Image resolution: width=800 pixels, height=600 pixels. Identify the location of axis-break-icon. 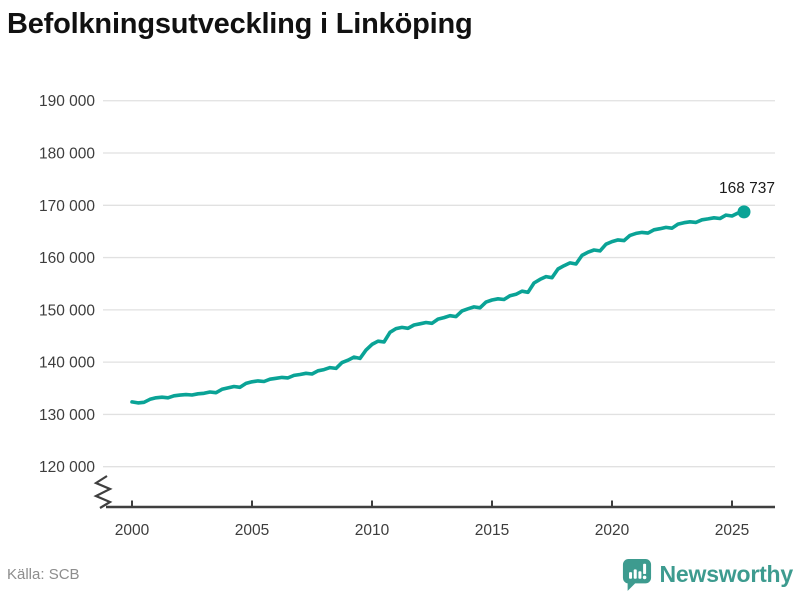
(103, 492).